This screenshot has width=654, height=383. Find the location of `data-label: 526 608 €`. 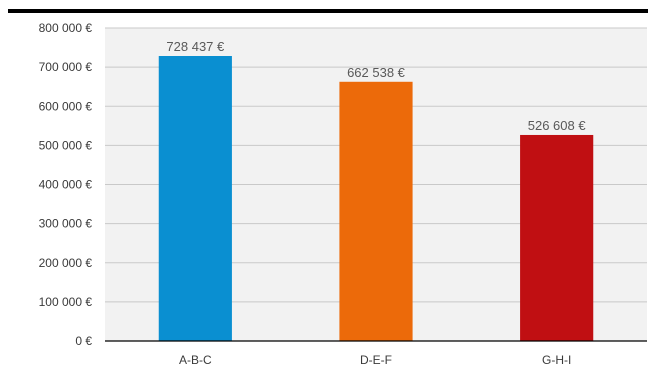

data-label: 526 608 € is located at coordinates (557, 125).